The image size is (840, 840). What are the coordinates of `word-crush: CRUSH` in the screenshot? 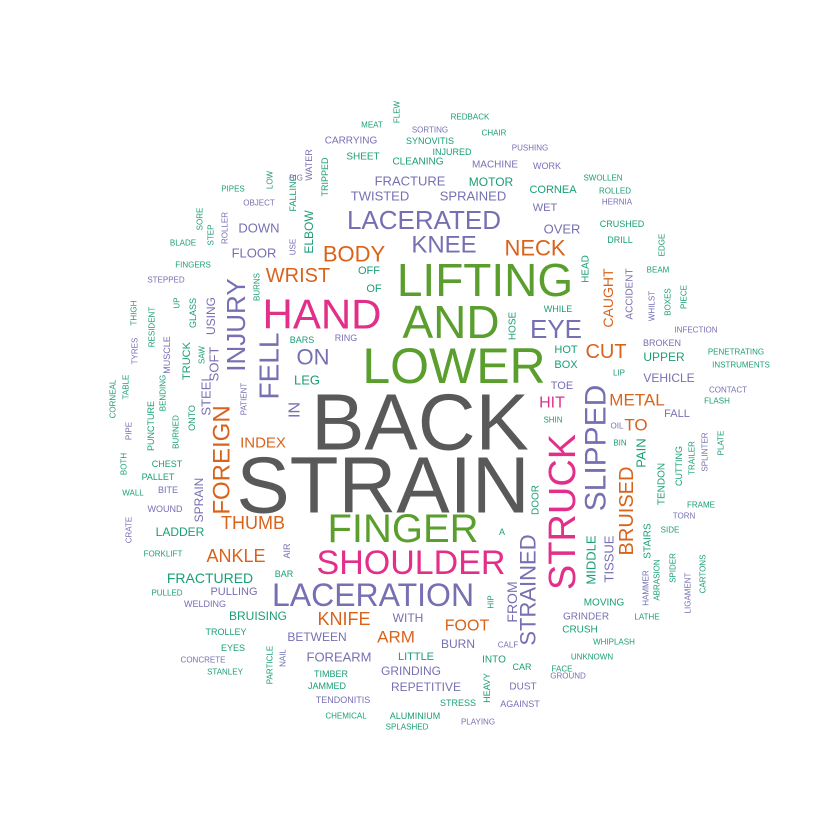 It's located at (580, 630).